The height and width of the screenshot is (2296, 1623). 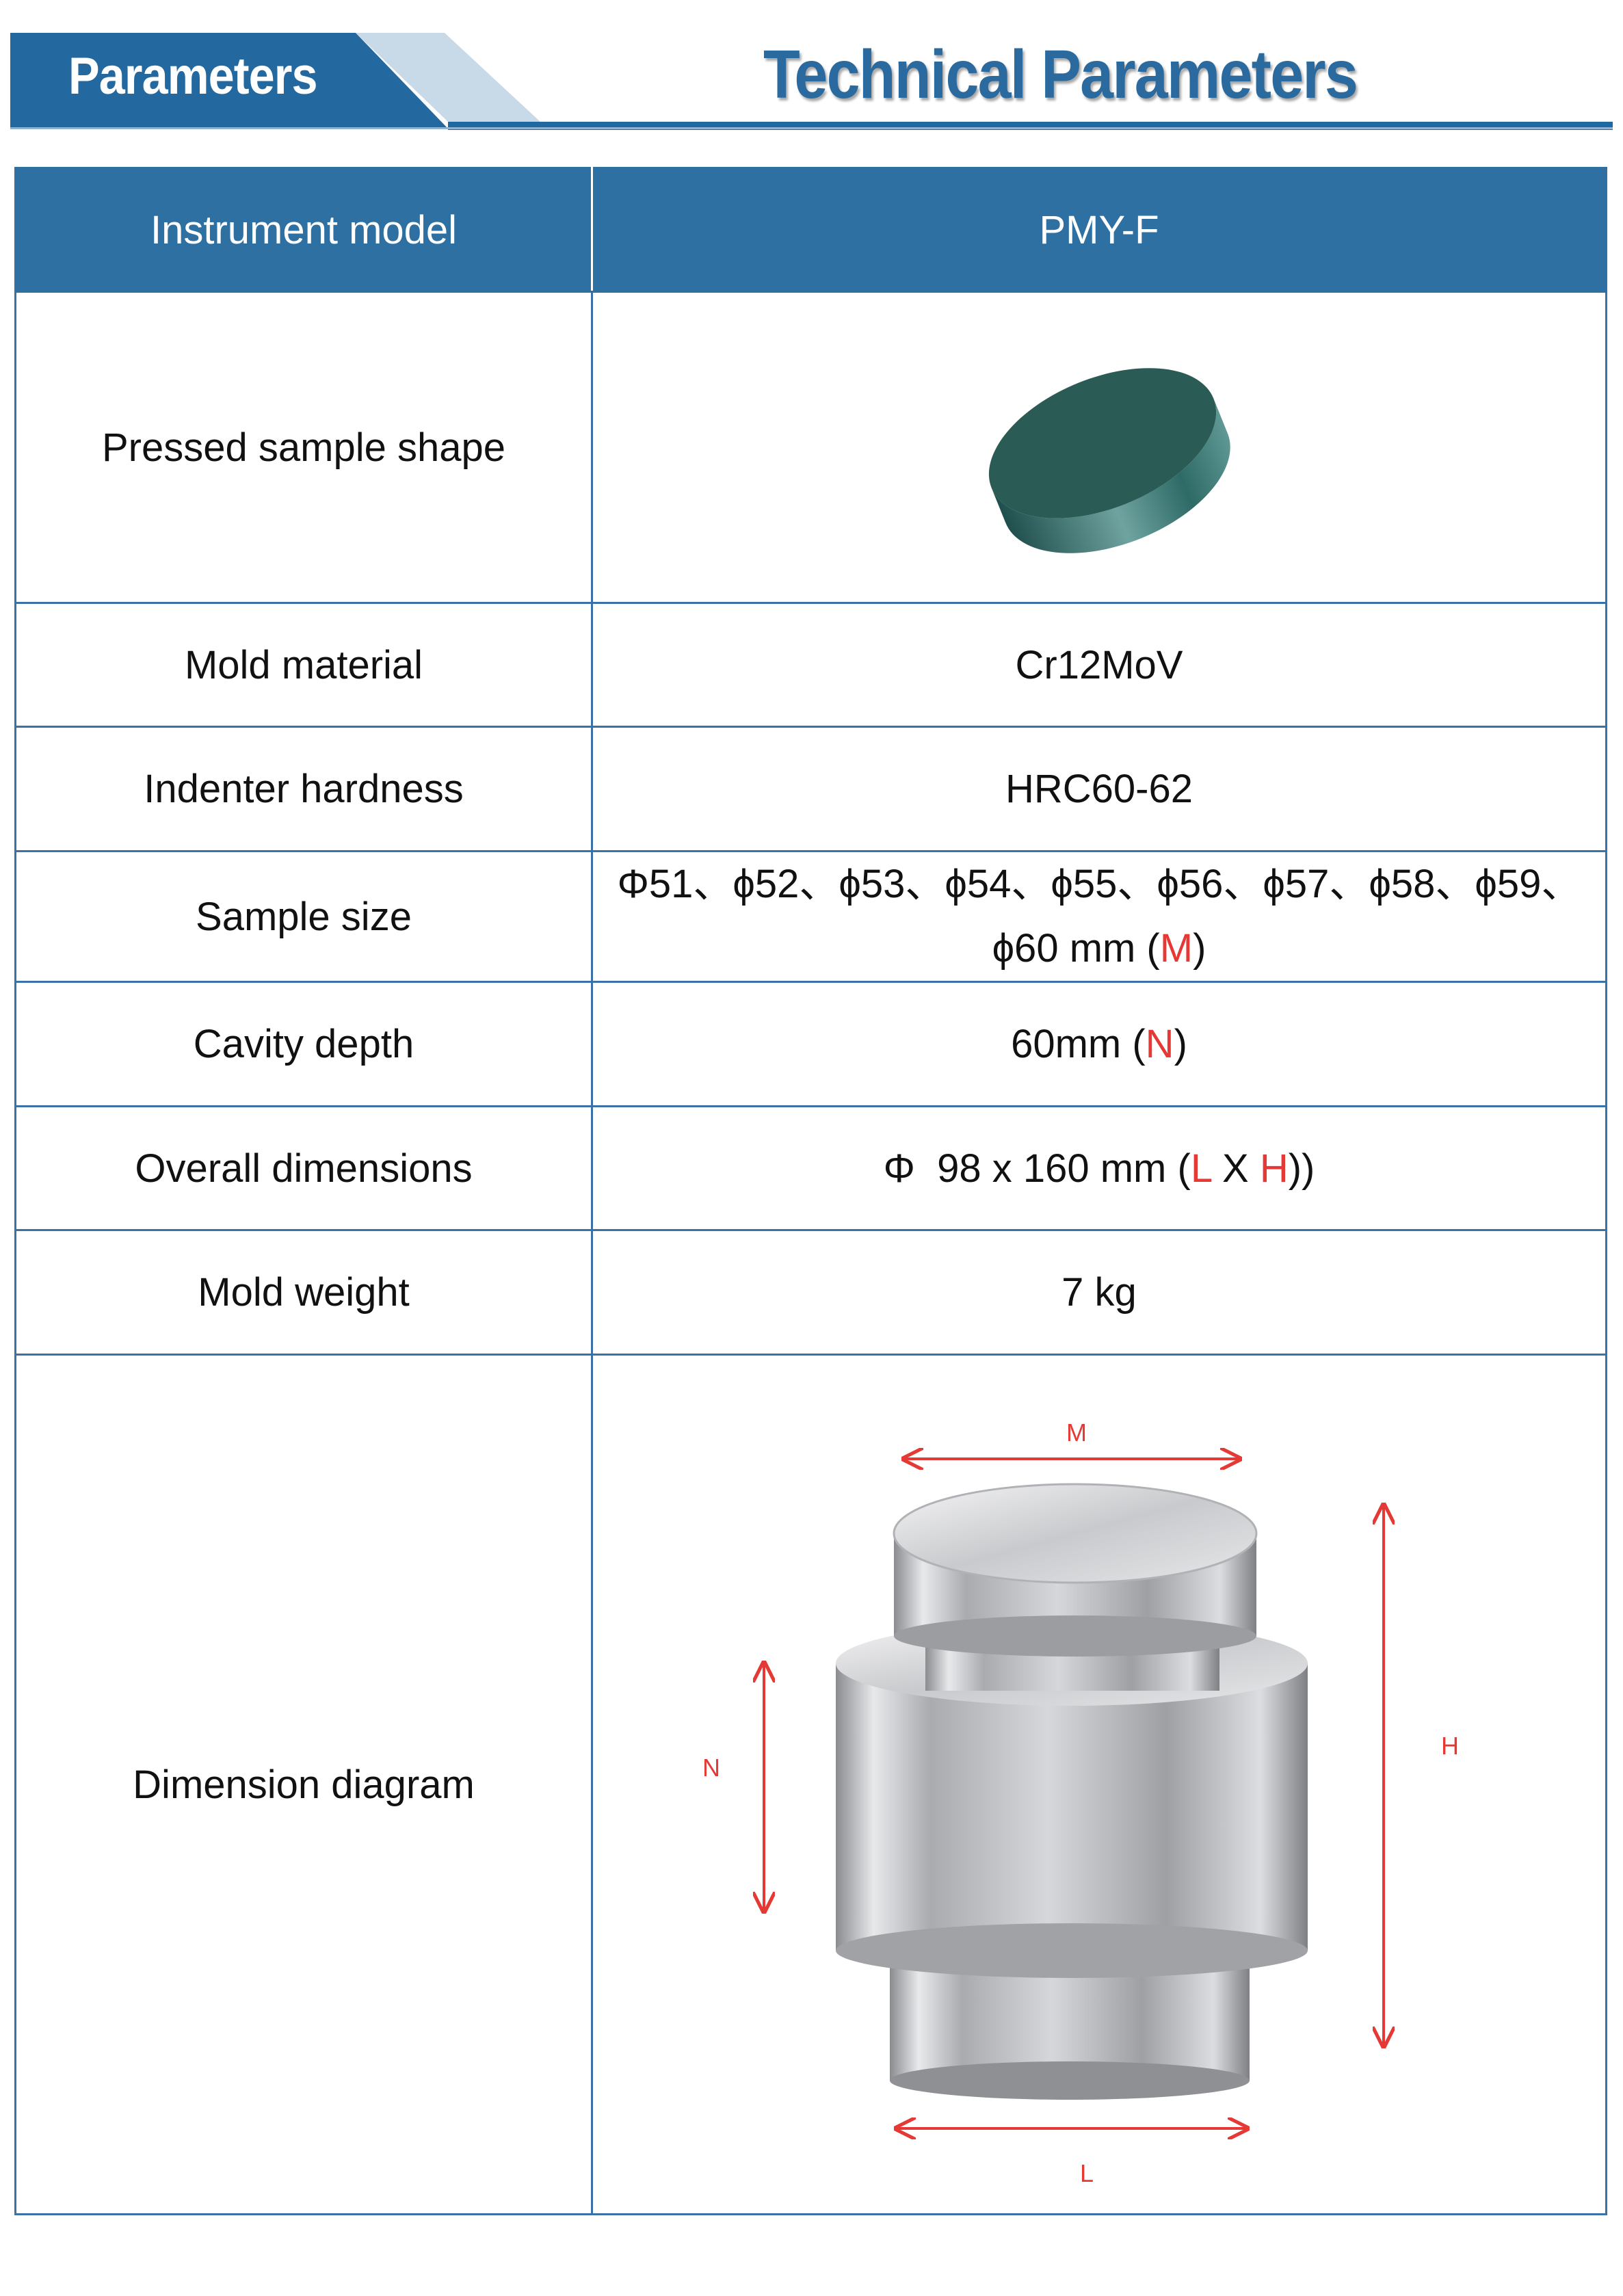 What do you see at coordinates (1099, 665) in the screenshot?
I see `row-value: Cr12MoV` at bounding box center [1099, 665].